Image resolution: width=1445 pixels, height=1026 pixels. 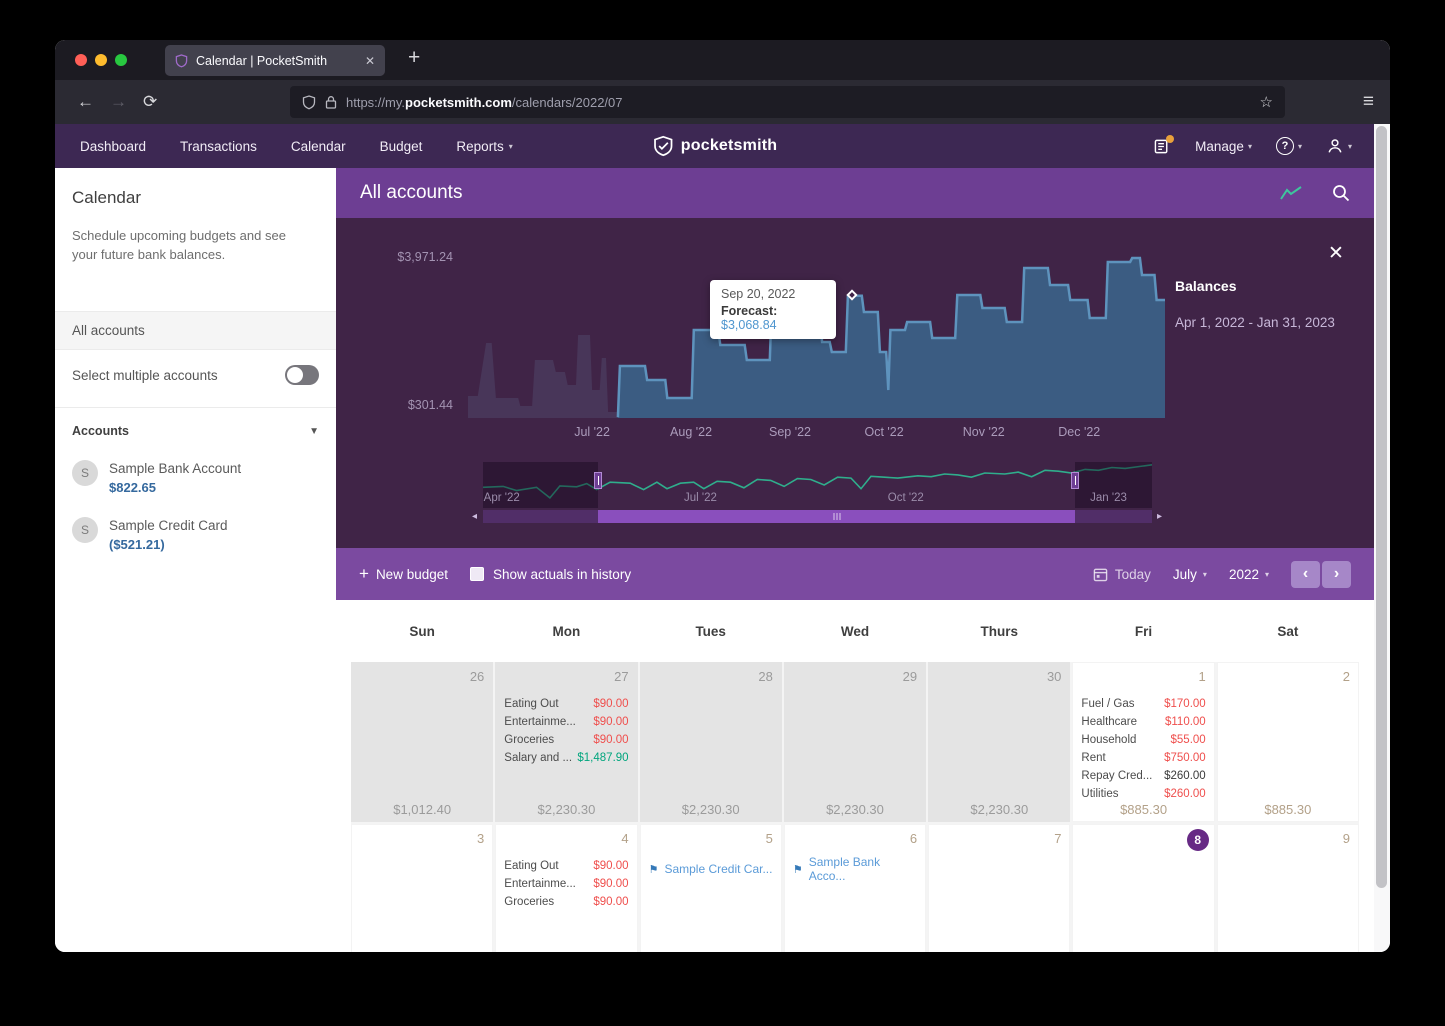 What do you see at coordinates (1075, 480) in the screenshot?
I see `range-handle-right` at bounding box center [1075, 480].